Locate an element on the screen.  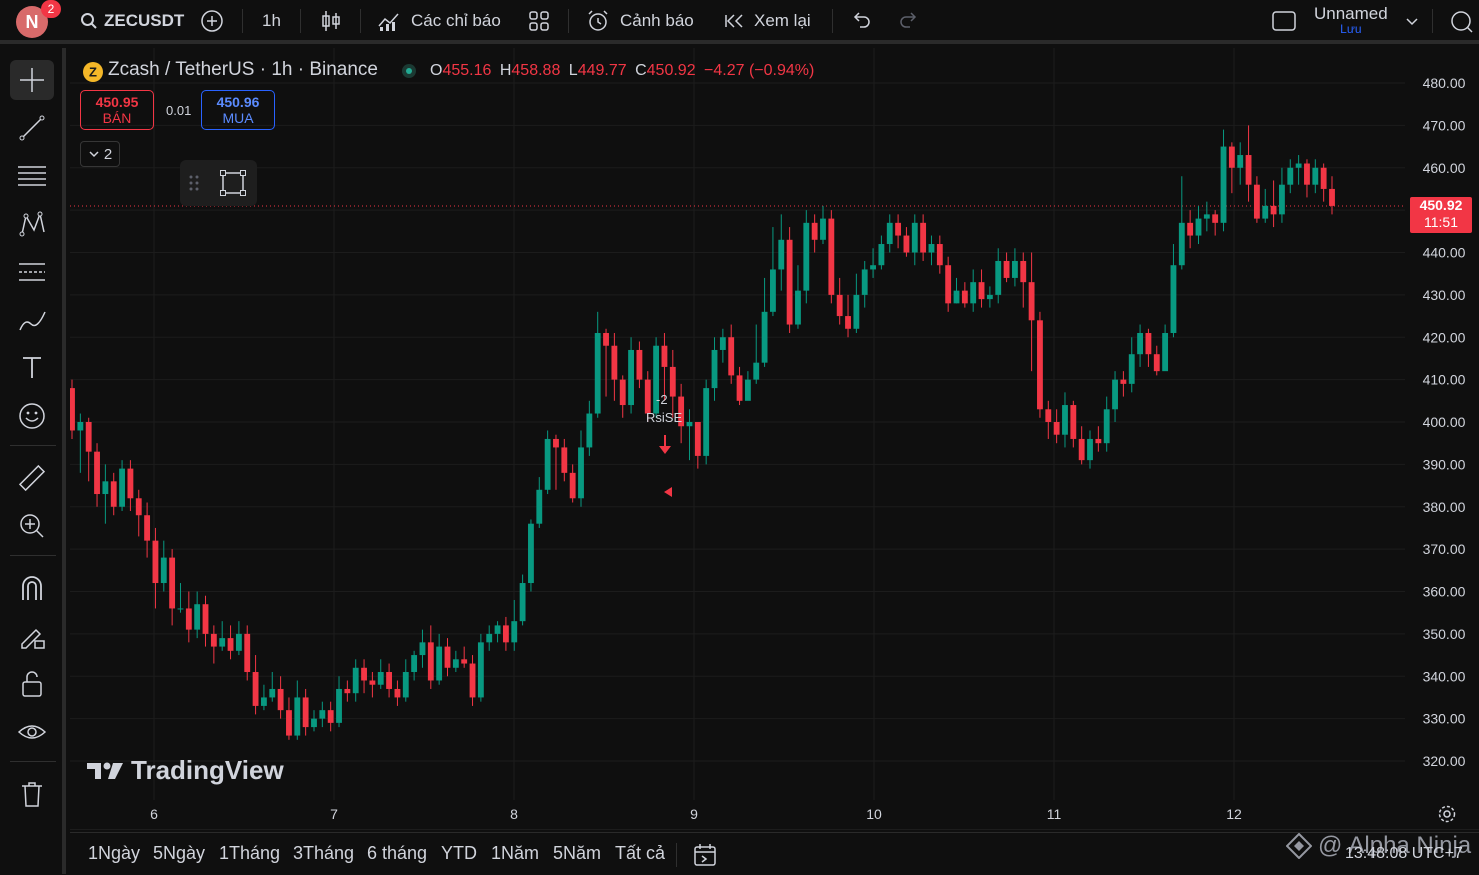
zoom-tool is located at coordinates (32, 526).